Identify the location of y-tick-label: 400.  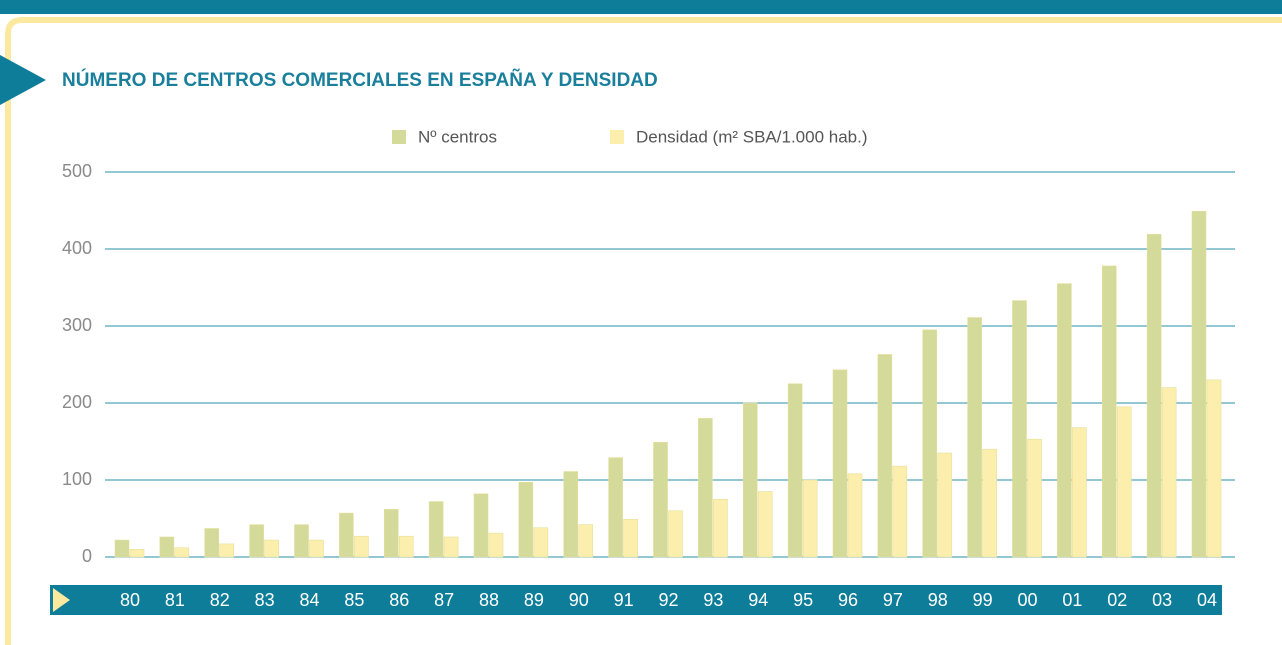
(77, 248).